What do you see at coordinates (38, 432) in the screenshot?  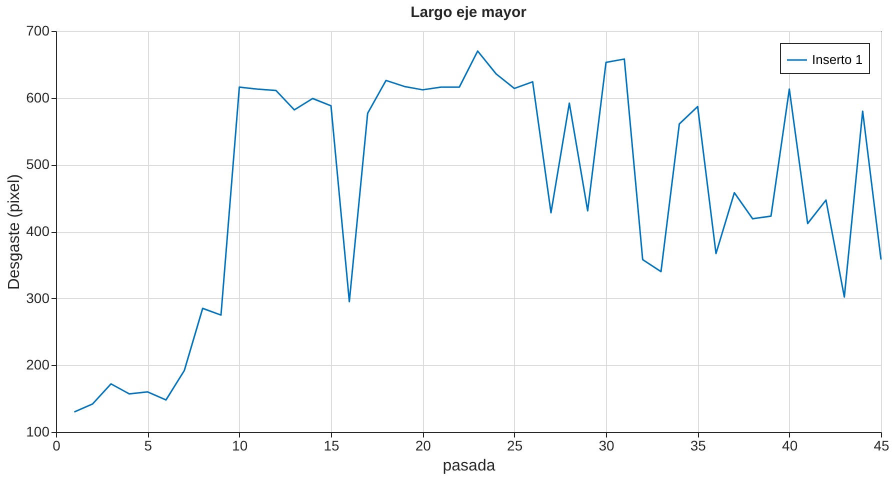 I see `y-tick-label: 100` at bounding box center [38, 432].